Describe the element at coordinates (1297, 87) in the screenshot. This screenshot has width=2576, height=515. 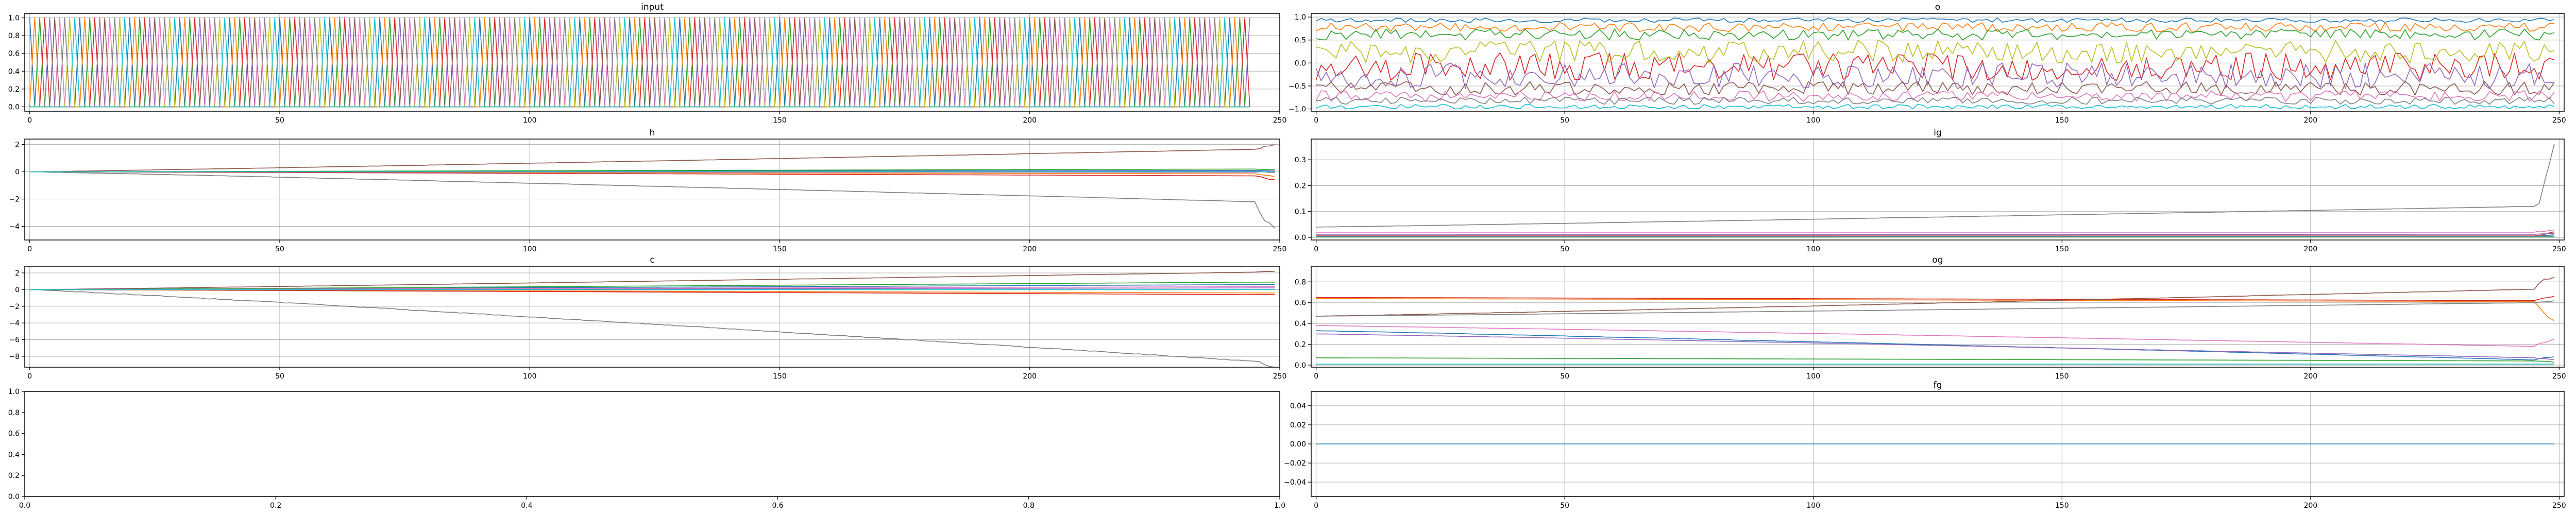
I see `y-tick-label: −0.5` at that location.